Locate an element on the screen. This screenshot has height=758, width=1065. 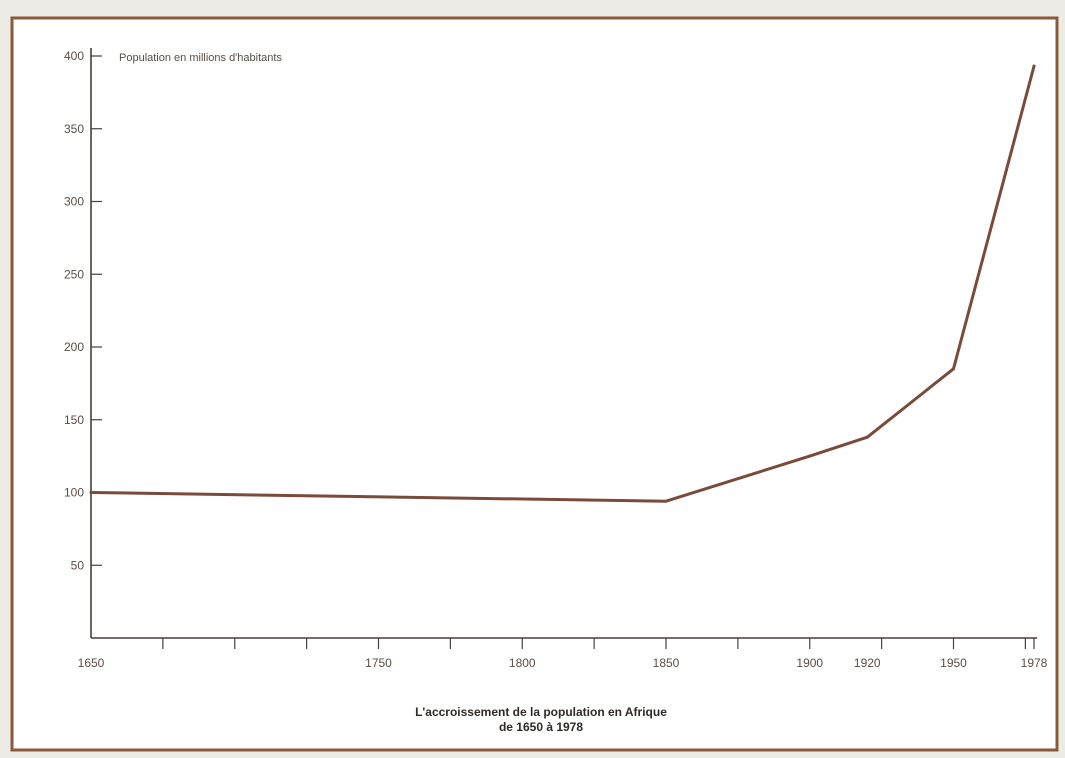
y-tick-label: 150 is located at coordinates (74, 420).